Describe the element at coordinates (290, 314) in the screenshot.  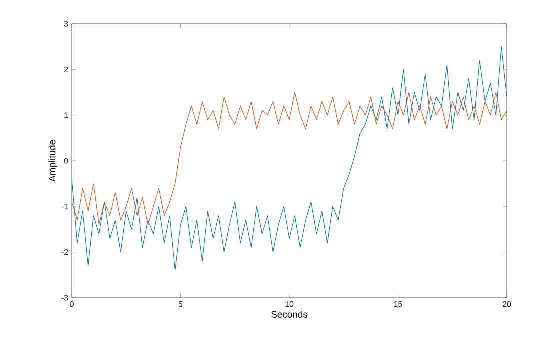
I see `x-axis-title: Seconds` at that location.